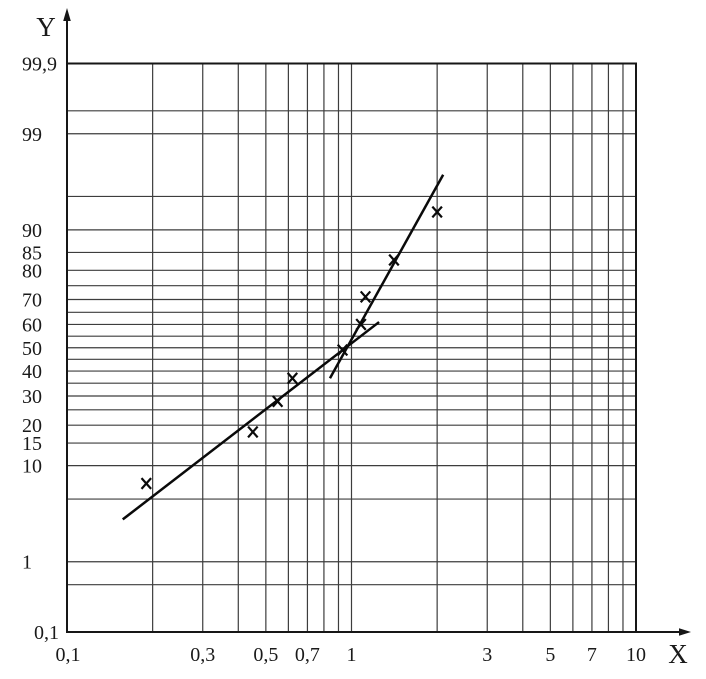  What do you see at coordinates (592, 655) in the screenshot?
I see `x-tick-label: 7` at bounding box center [592, 655].